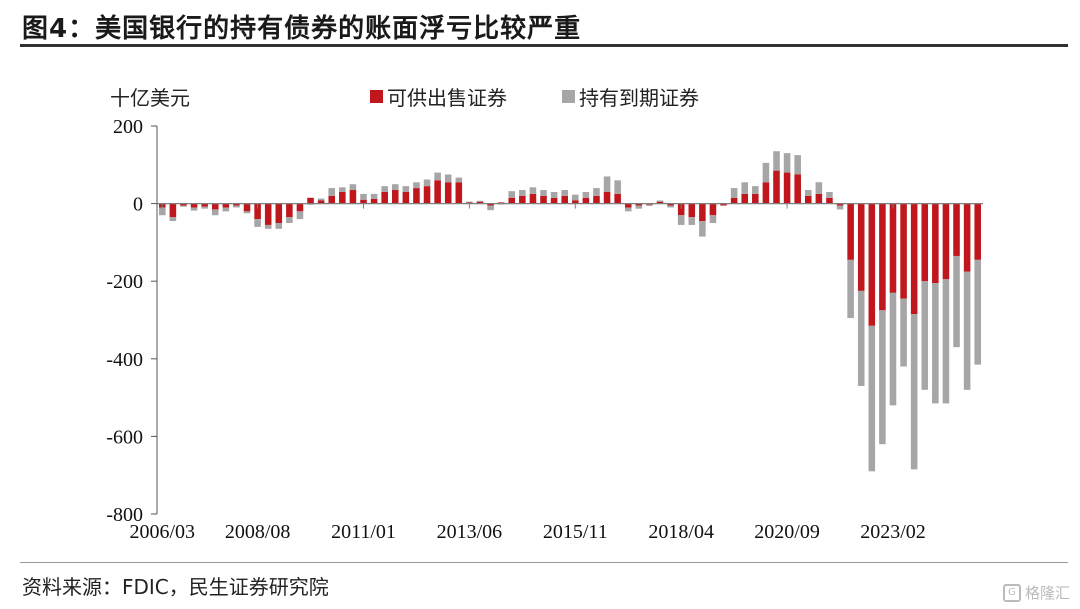 The image size is (1080, 609). Describe the element at coordinates (681, 532) in the screenshot. I see `x-tick-label: 2018/04` at that location.